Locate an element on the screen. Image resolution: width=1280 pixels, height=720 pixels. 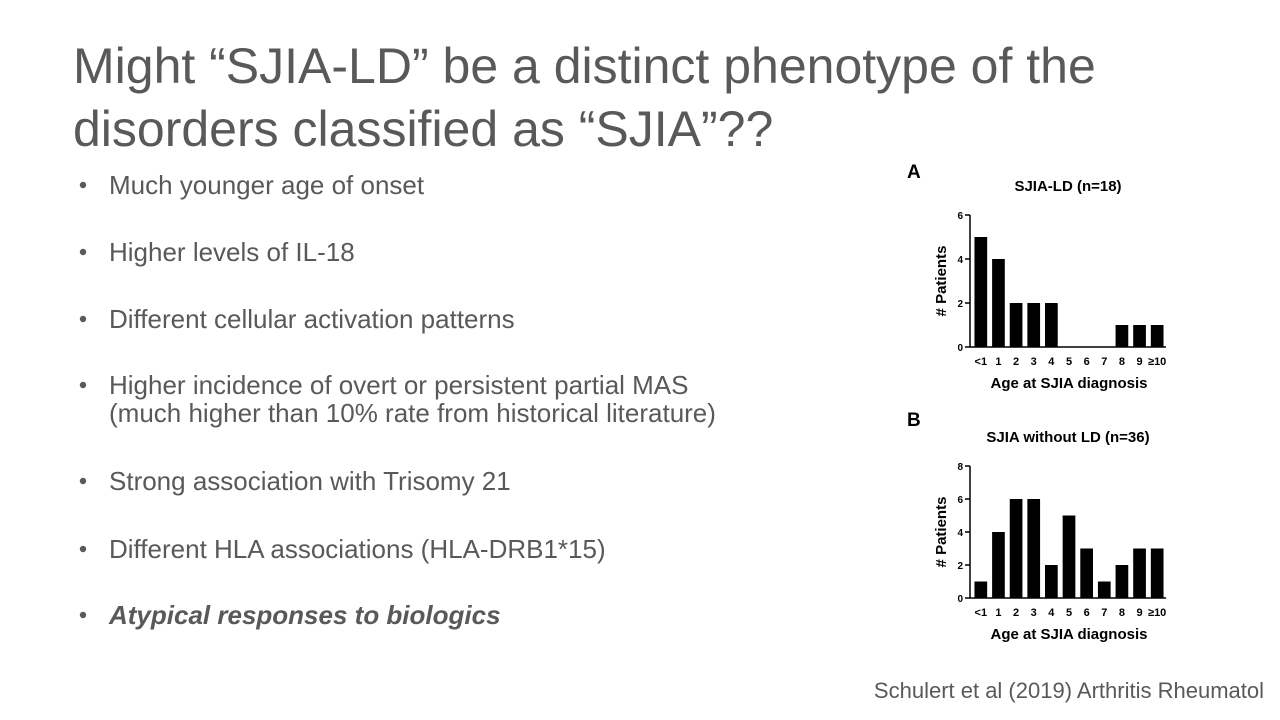
bullet-text: Much younger age of onset is located at coordinates (267, 185).